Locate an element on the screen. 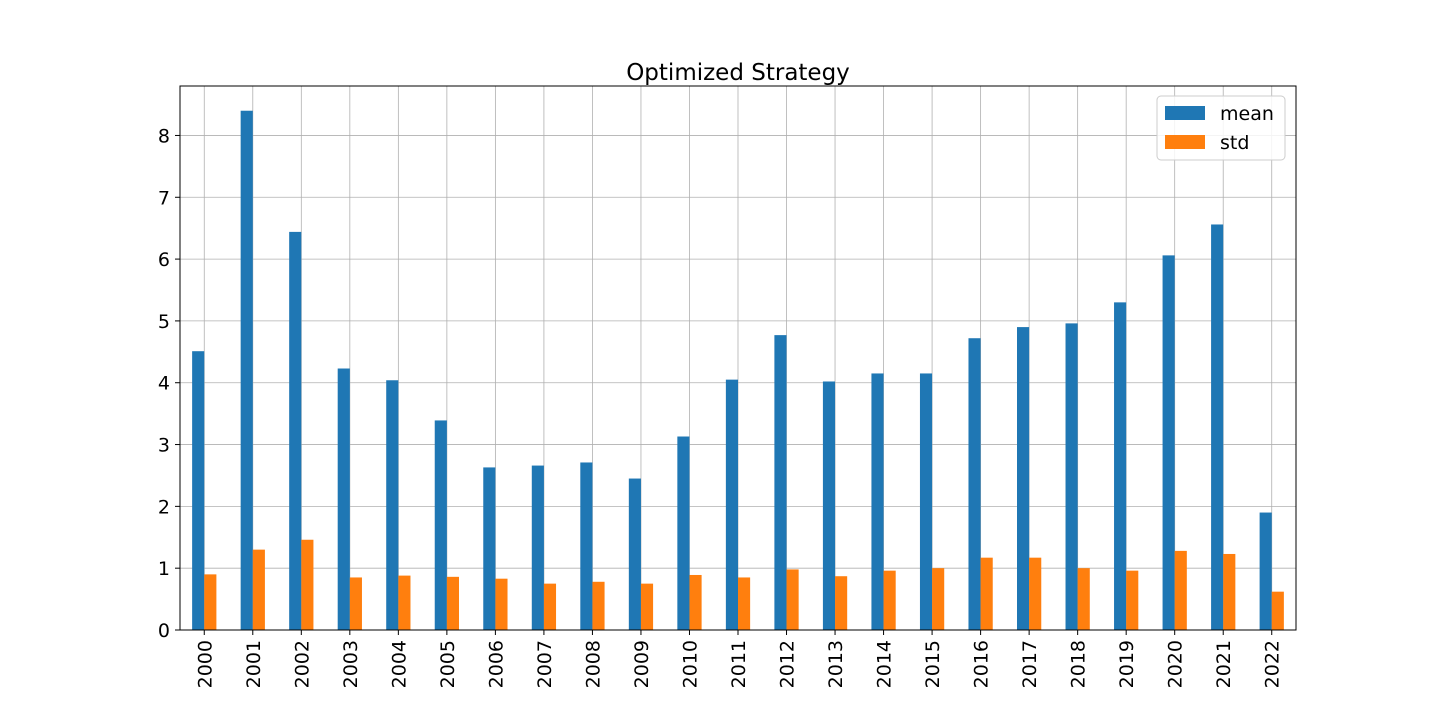 The image size is (1440, 720). y-tick-label: 6 is located at coordinates (164, 260).